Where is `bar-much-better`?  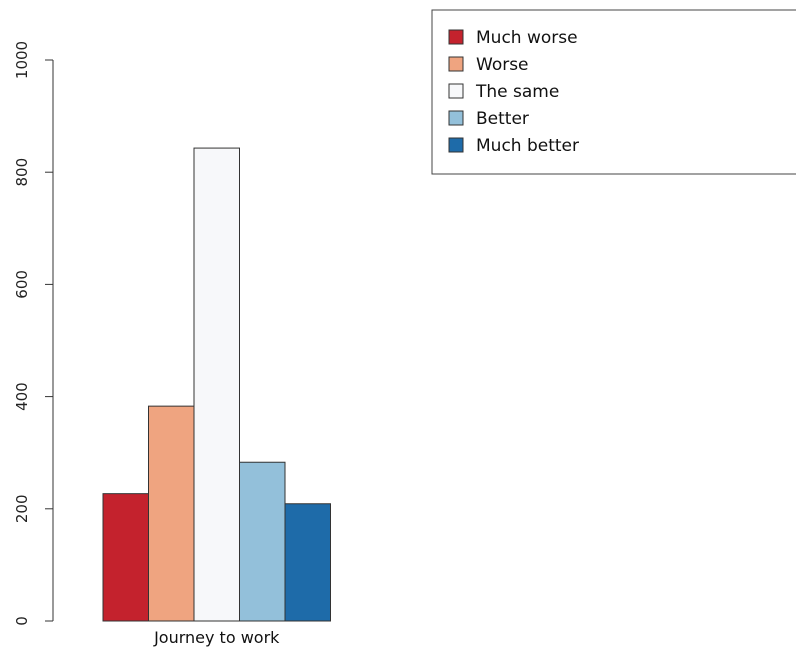 bar-much-better is located at coordinates (307, 562).